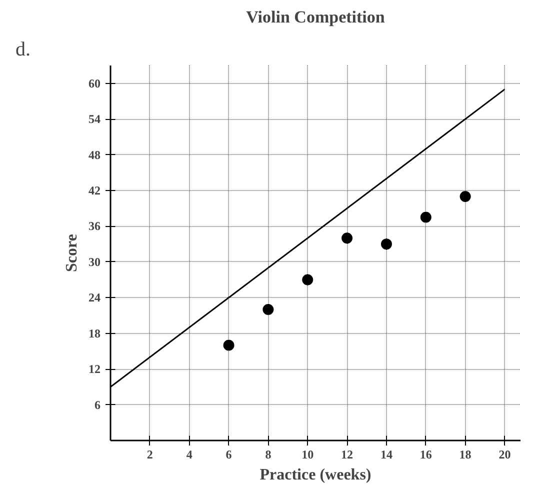  What do you see at coordinates (347, 455) in the screenshot?
I see `x-tick-label: 12` at bounding box center [347, 455].